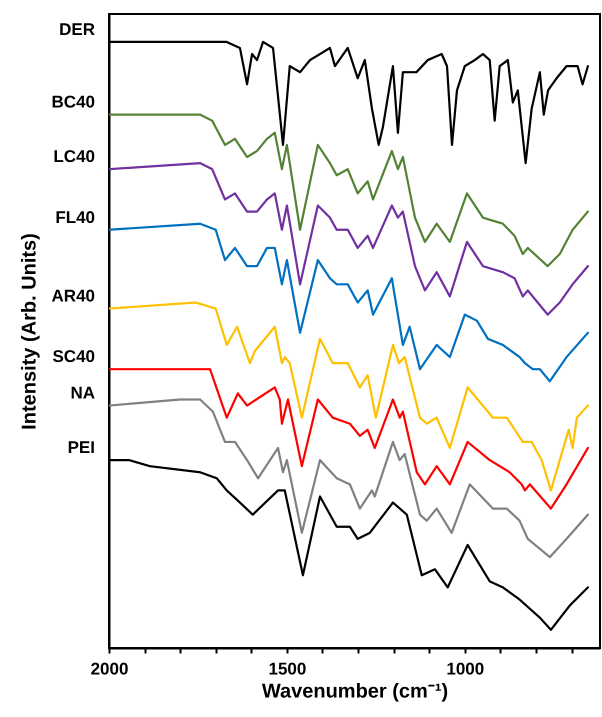 The height and width of the screenshot is (717, 602). What do you see at coordinates (355, 691) in the screenshot?
I see `x-axis-title: Wavenumber (cm⁻¹)` at bounding box center [355, 691].